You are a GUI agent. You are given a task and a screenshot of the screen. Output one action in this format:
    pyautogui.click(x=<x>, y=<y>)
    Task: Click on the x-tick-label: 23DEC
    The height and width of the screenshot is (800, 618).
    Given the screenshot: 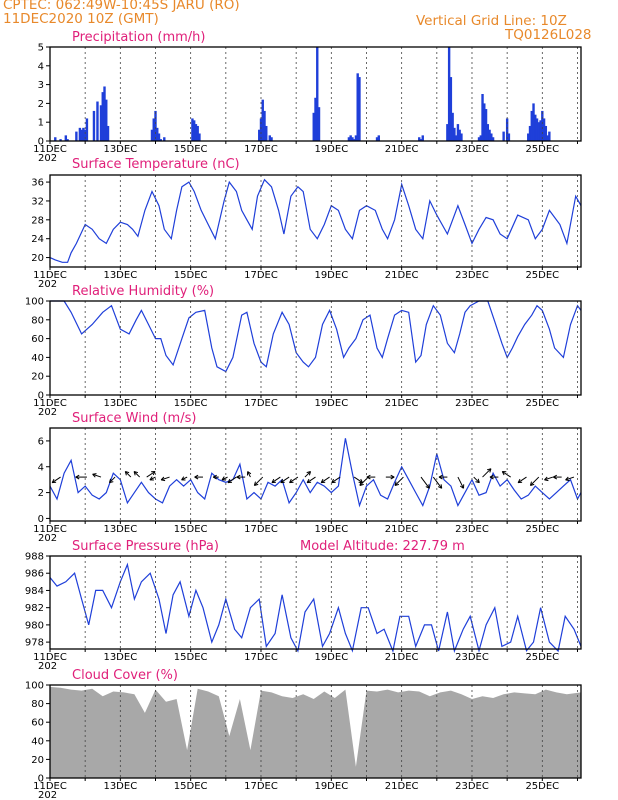 What is the action you would take?
    pyautogui.click(x=472, y=149)
    